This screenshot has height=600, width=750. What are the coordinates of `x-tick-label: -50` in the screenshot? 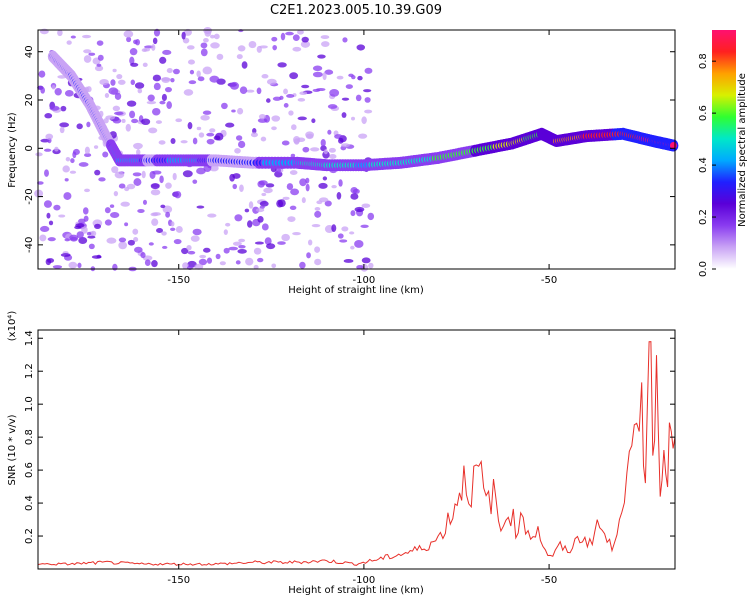 It's located at (549, 580).